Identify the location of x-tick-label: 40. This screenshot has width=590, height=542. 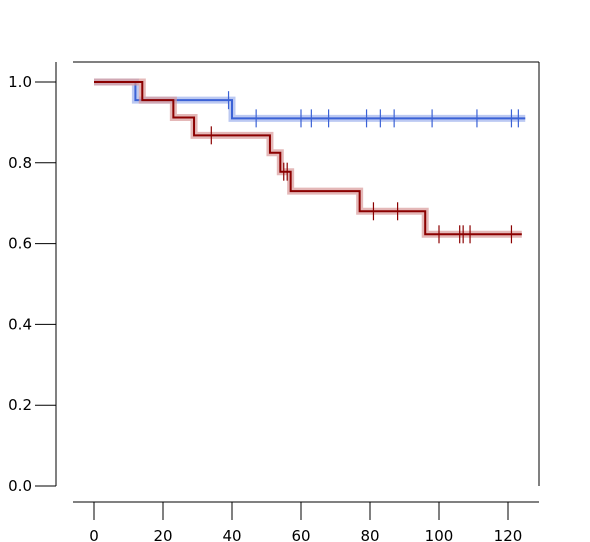
(231, 534).